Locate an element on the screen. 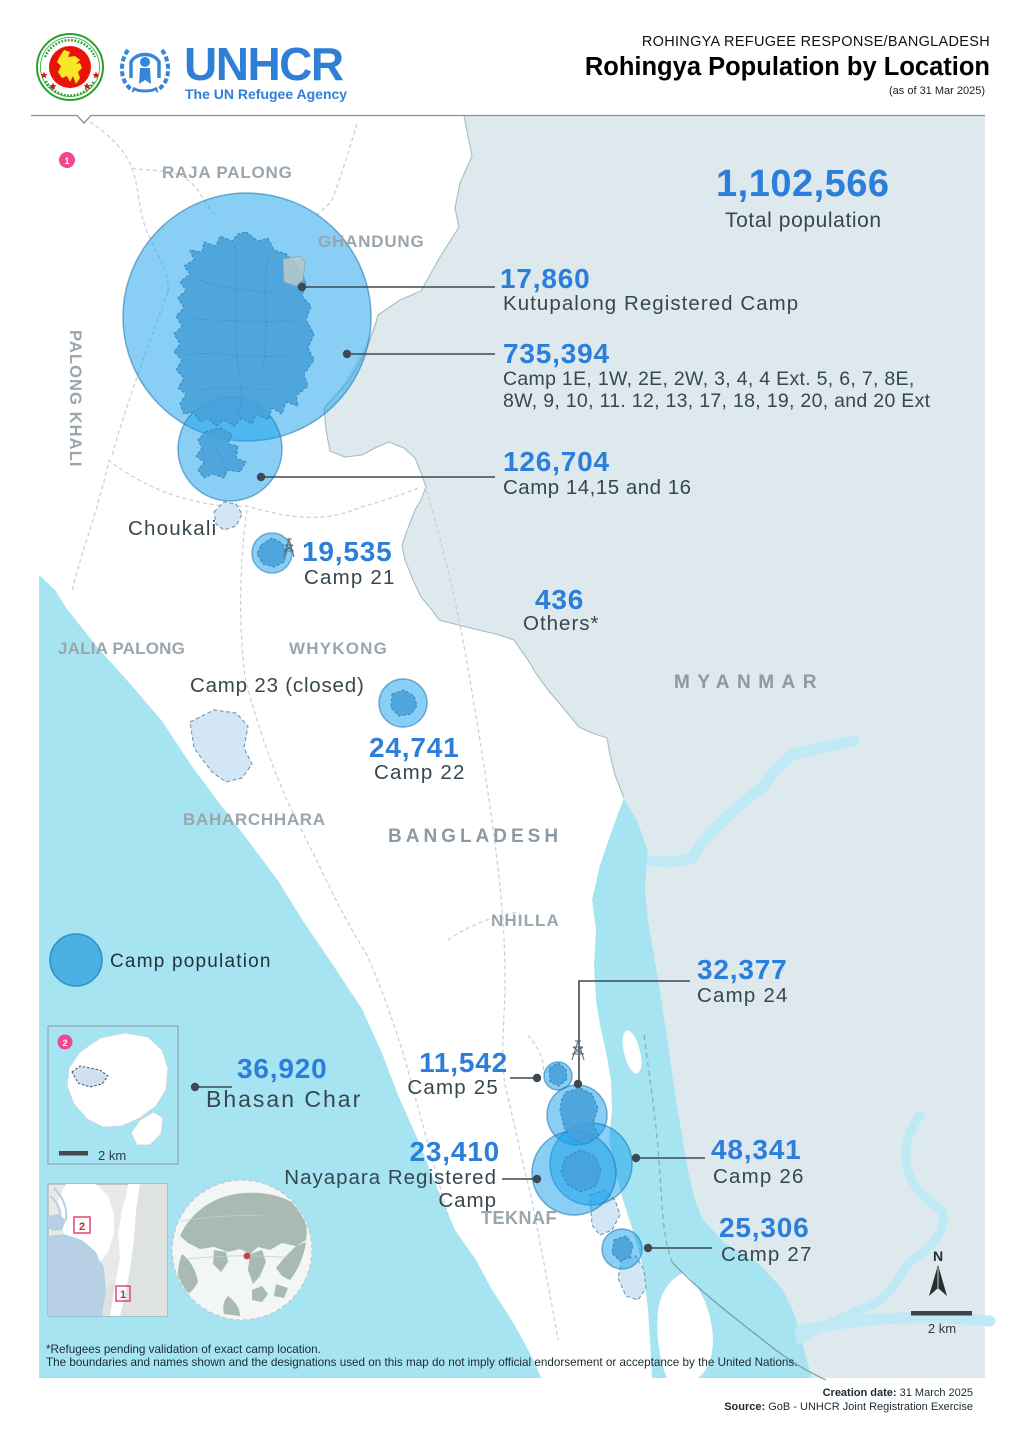 This screenshot has height=1448, width=1024. svg-text: 19,535 is located at coordinates (347, 551).